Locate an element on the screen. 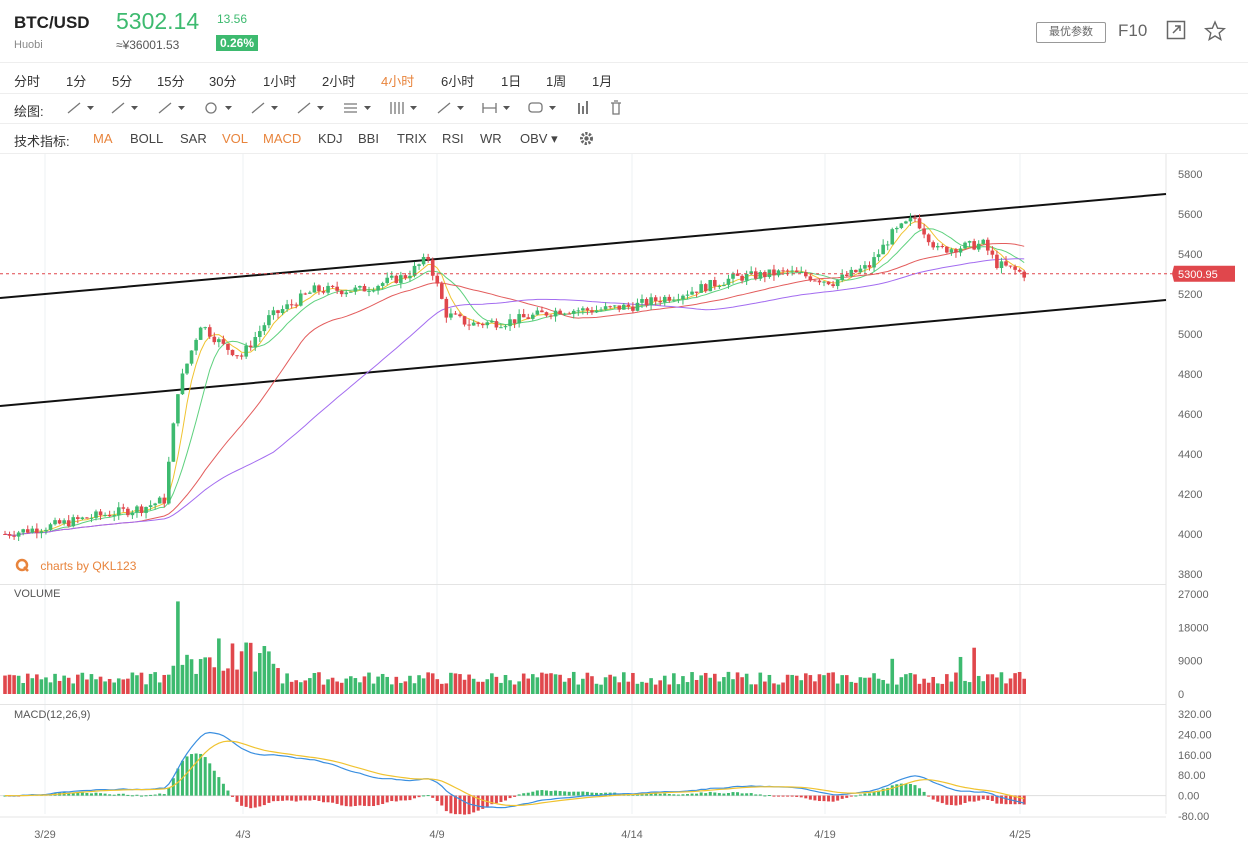 The image size is (1248, 857). tab-period-7: 4小时 is located at coordinates (398, 81).